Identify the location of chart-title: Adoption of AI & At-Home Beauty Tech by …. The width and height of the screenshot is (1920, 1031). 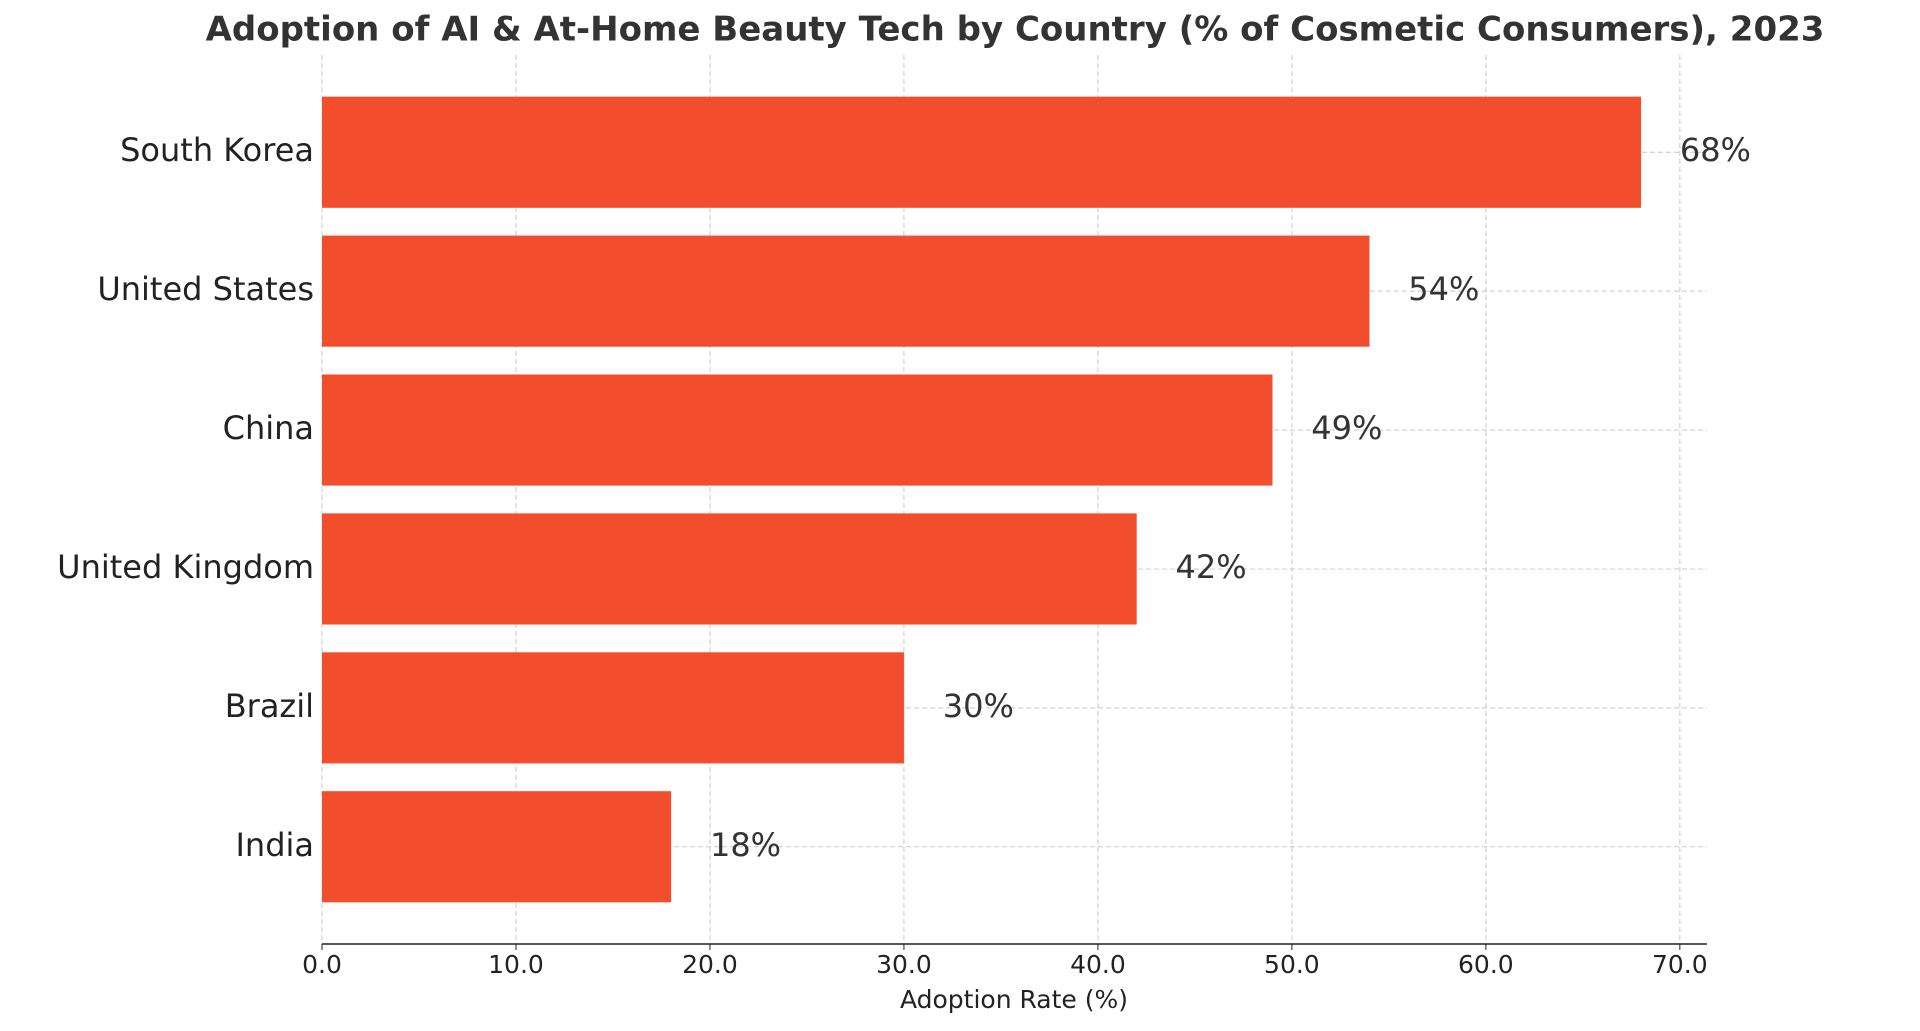
(1015, 30).